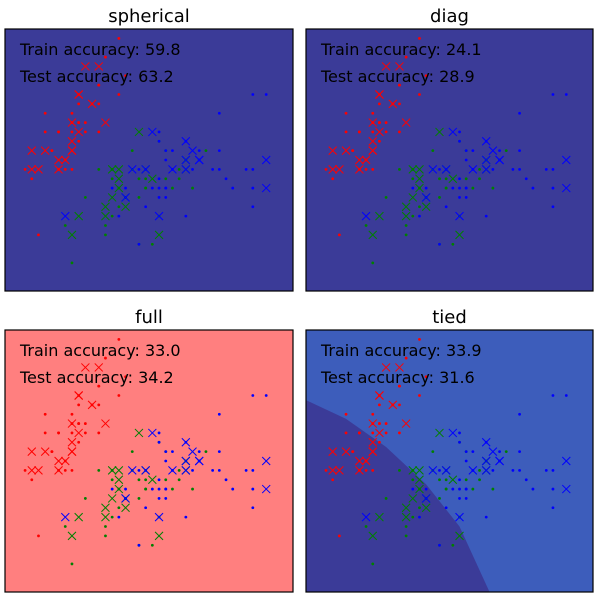 The height and width of the screenshot is (600, 600). I want to click on train-accuracy-label: Train accuracy: 24.1, so click(401, 49).